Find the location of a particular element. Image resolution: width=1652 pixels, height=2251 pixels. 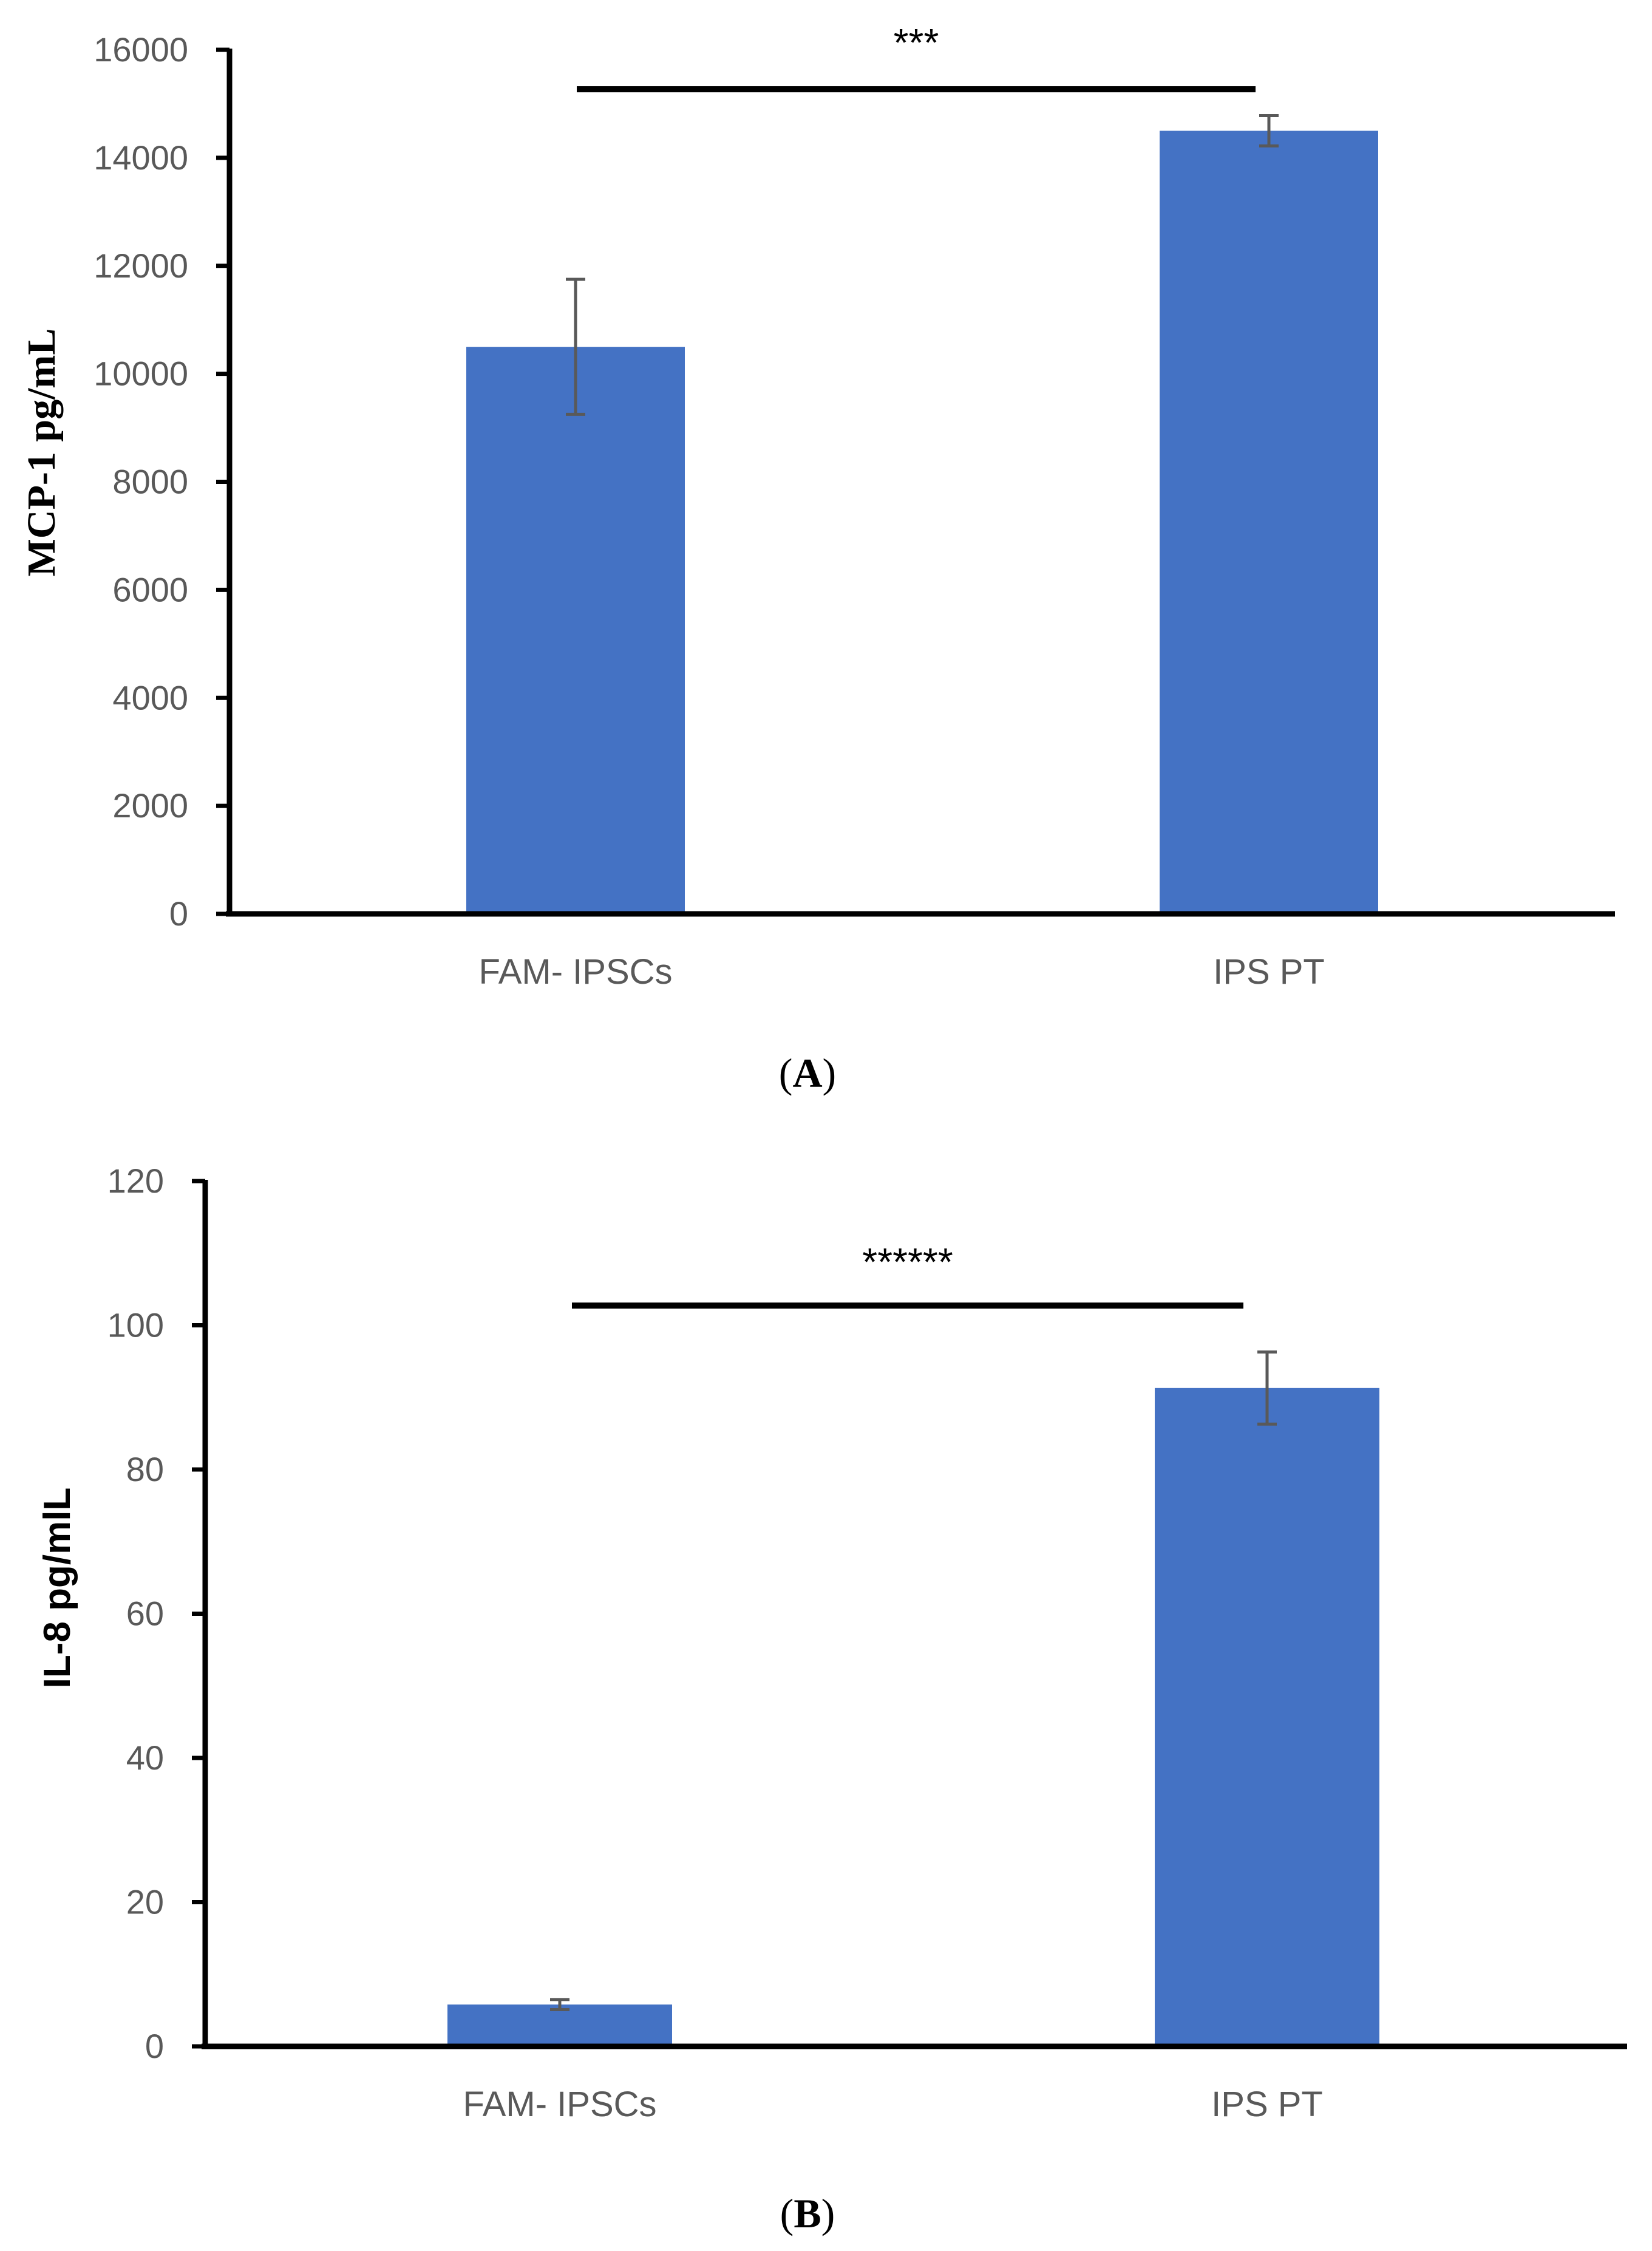

panel-label: (B) is located at coordinates (807, 2213).